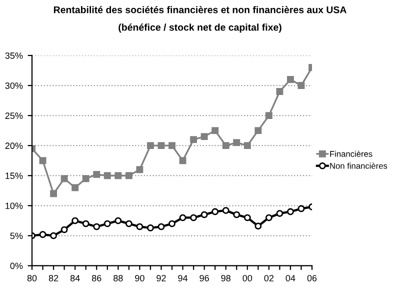  I want to click on x-tick-label: 96, so click(204, 278).